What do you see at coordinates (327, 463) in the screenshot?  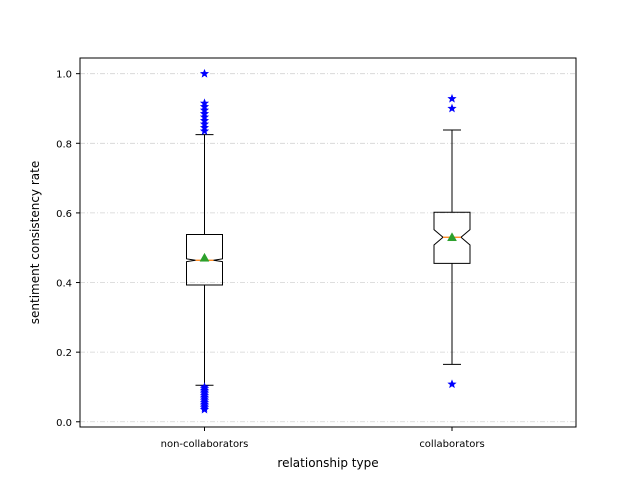 I see `x-axis-label: relationship type` at bounding box center [327, 463].